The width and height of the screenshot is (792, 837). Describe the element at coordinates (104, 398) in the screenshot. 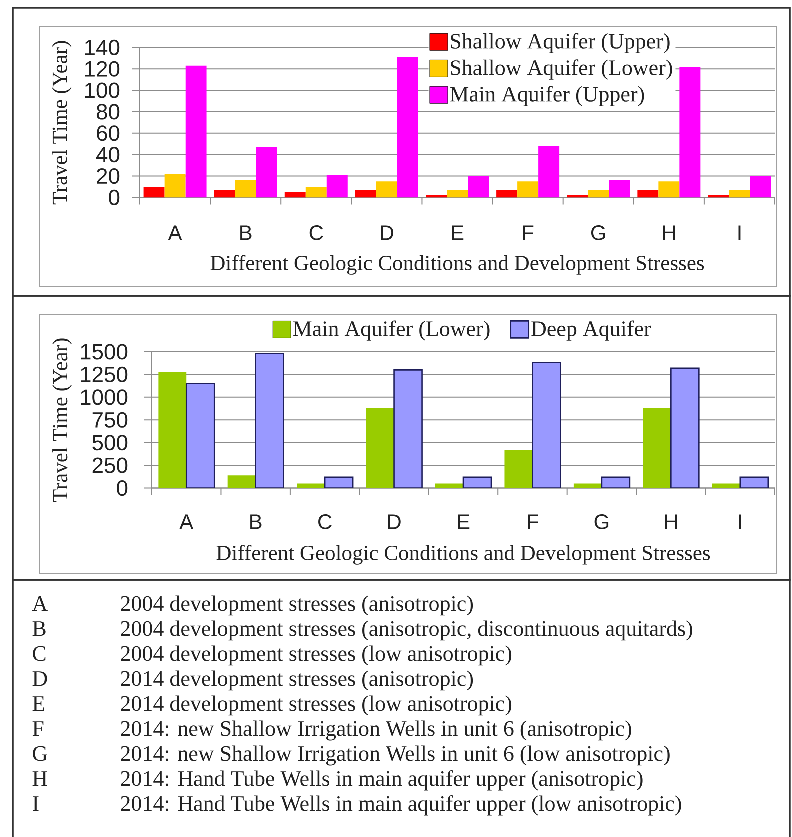

I see `y-tick-label: 1000` at that location.